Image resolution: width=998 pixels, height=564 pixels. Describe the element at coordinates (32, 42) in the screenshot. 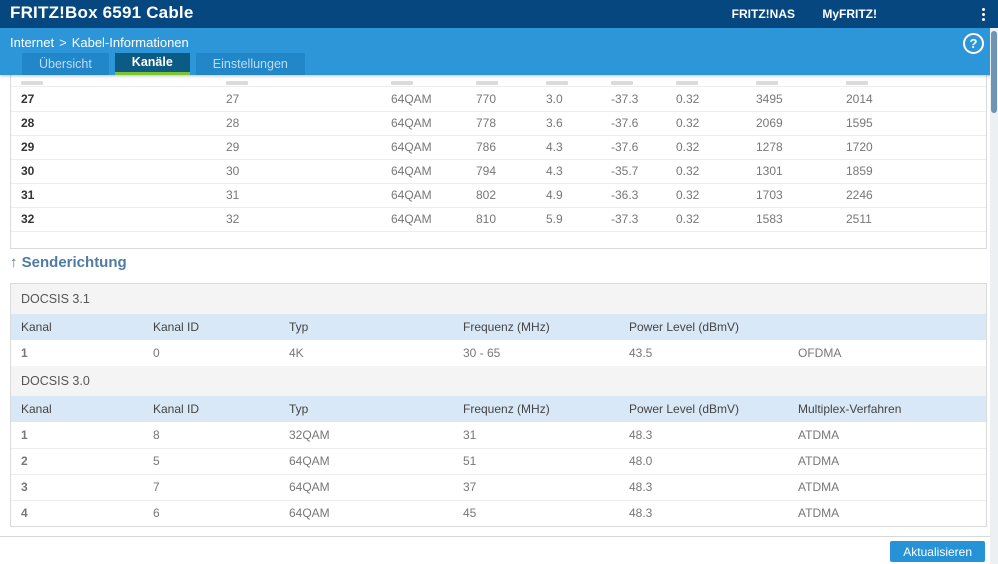

I see `breadcrumb-section: Internet` at that location.